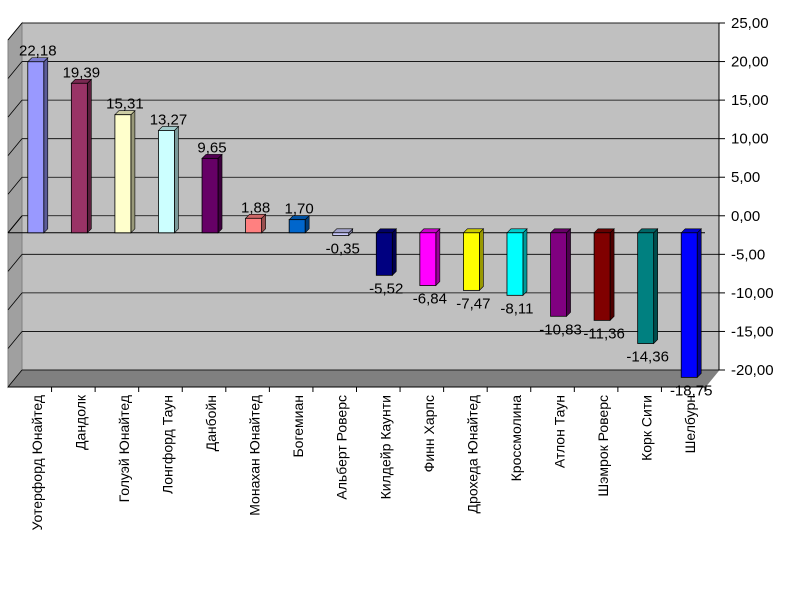  I want to click on data-label: -11,36, so click(603, 333).